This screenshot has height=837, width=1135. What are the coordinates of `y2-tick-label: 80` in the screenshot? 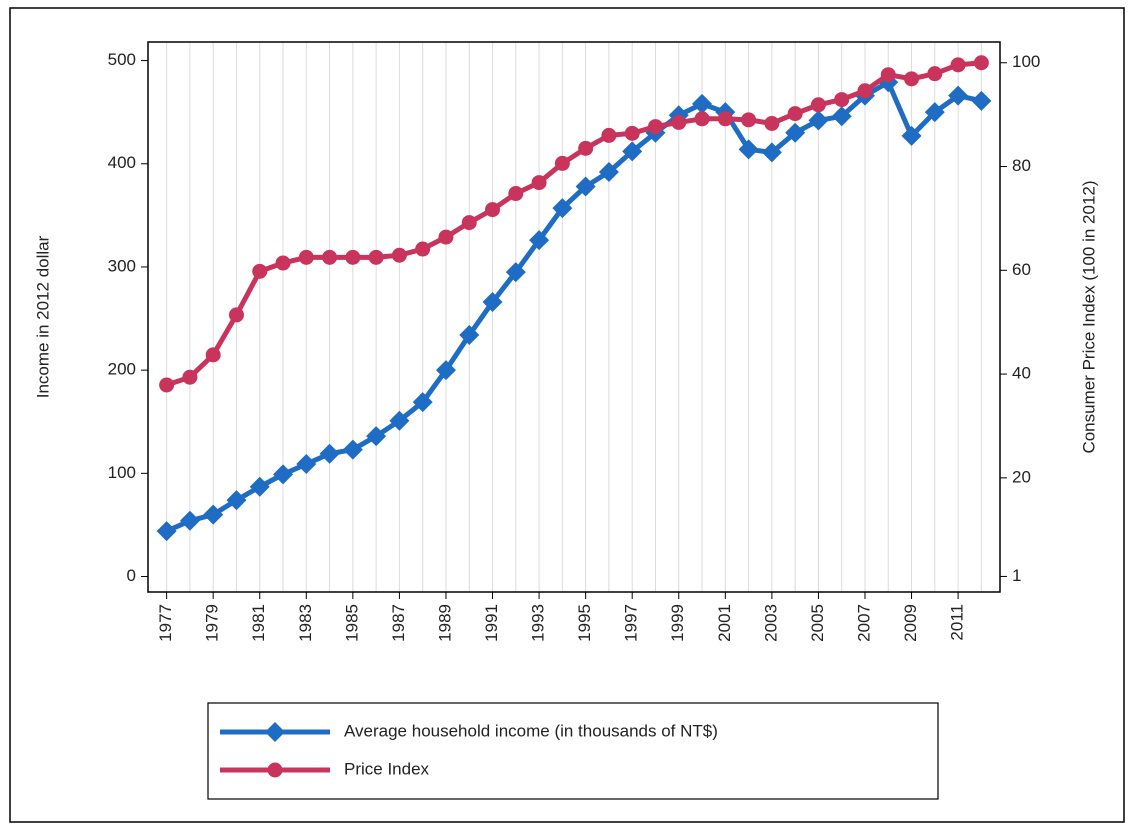 It's located at (1021, 165).